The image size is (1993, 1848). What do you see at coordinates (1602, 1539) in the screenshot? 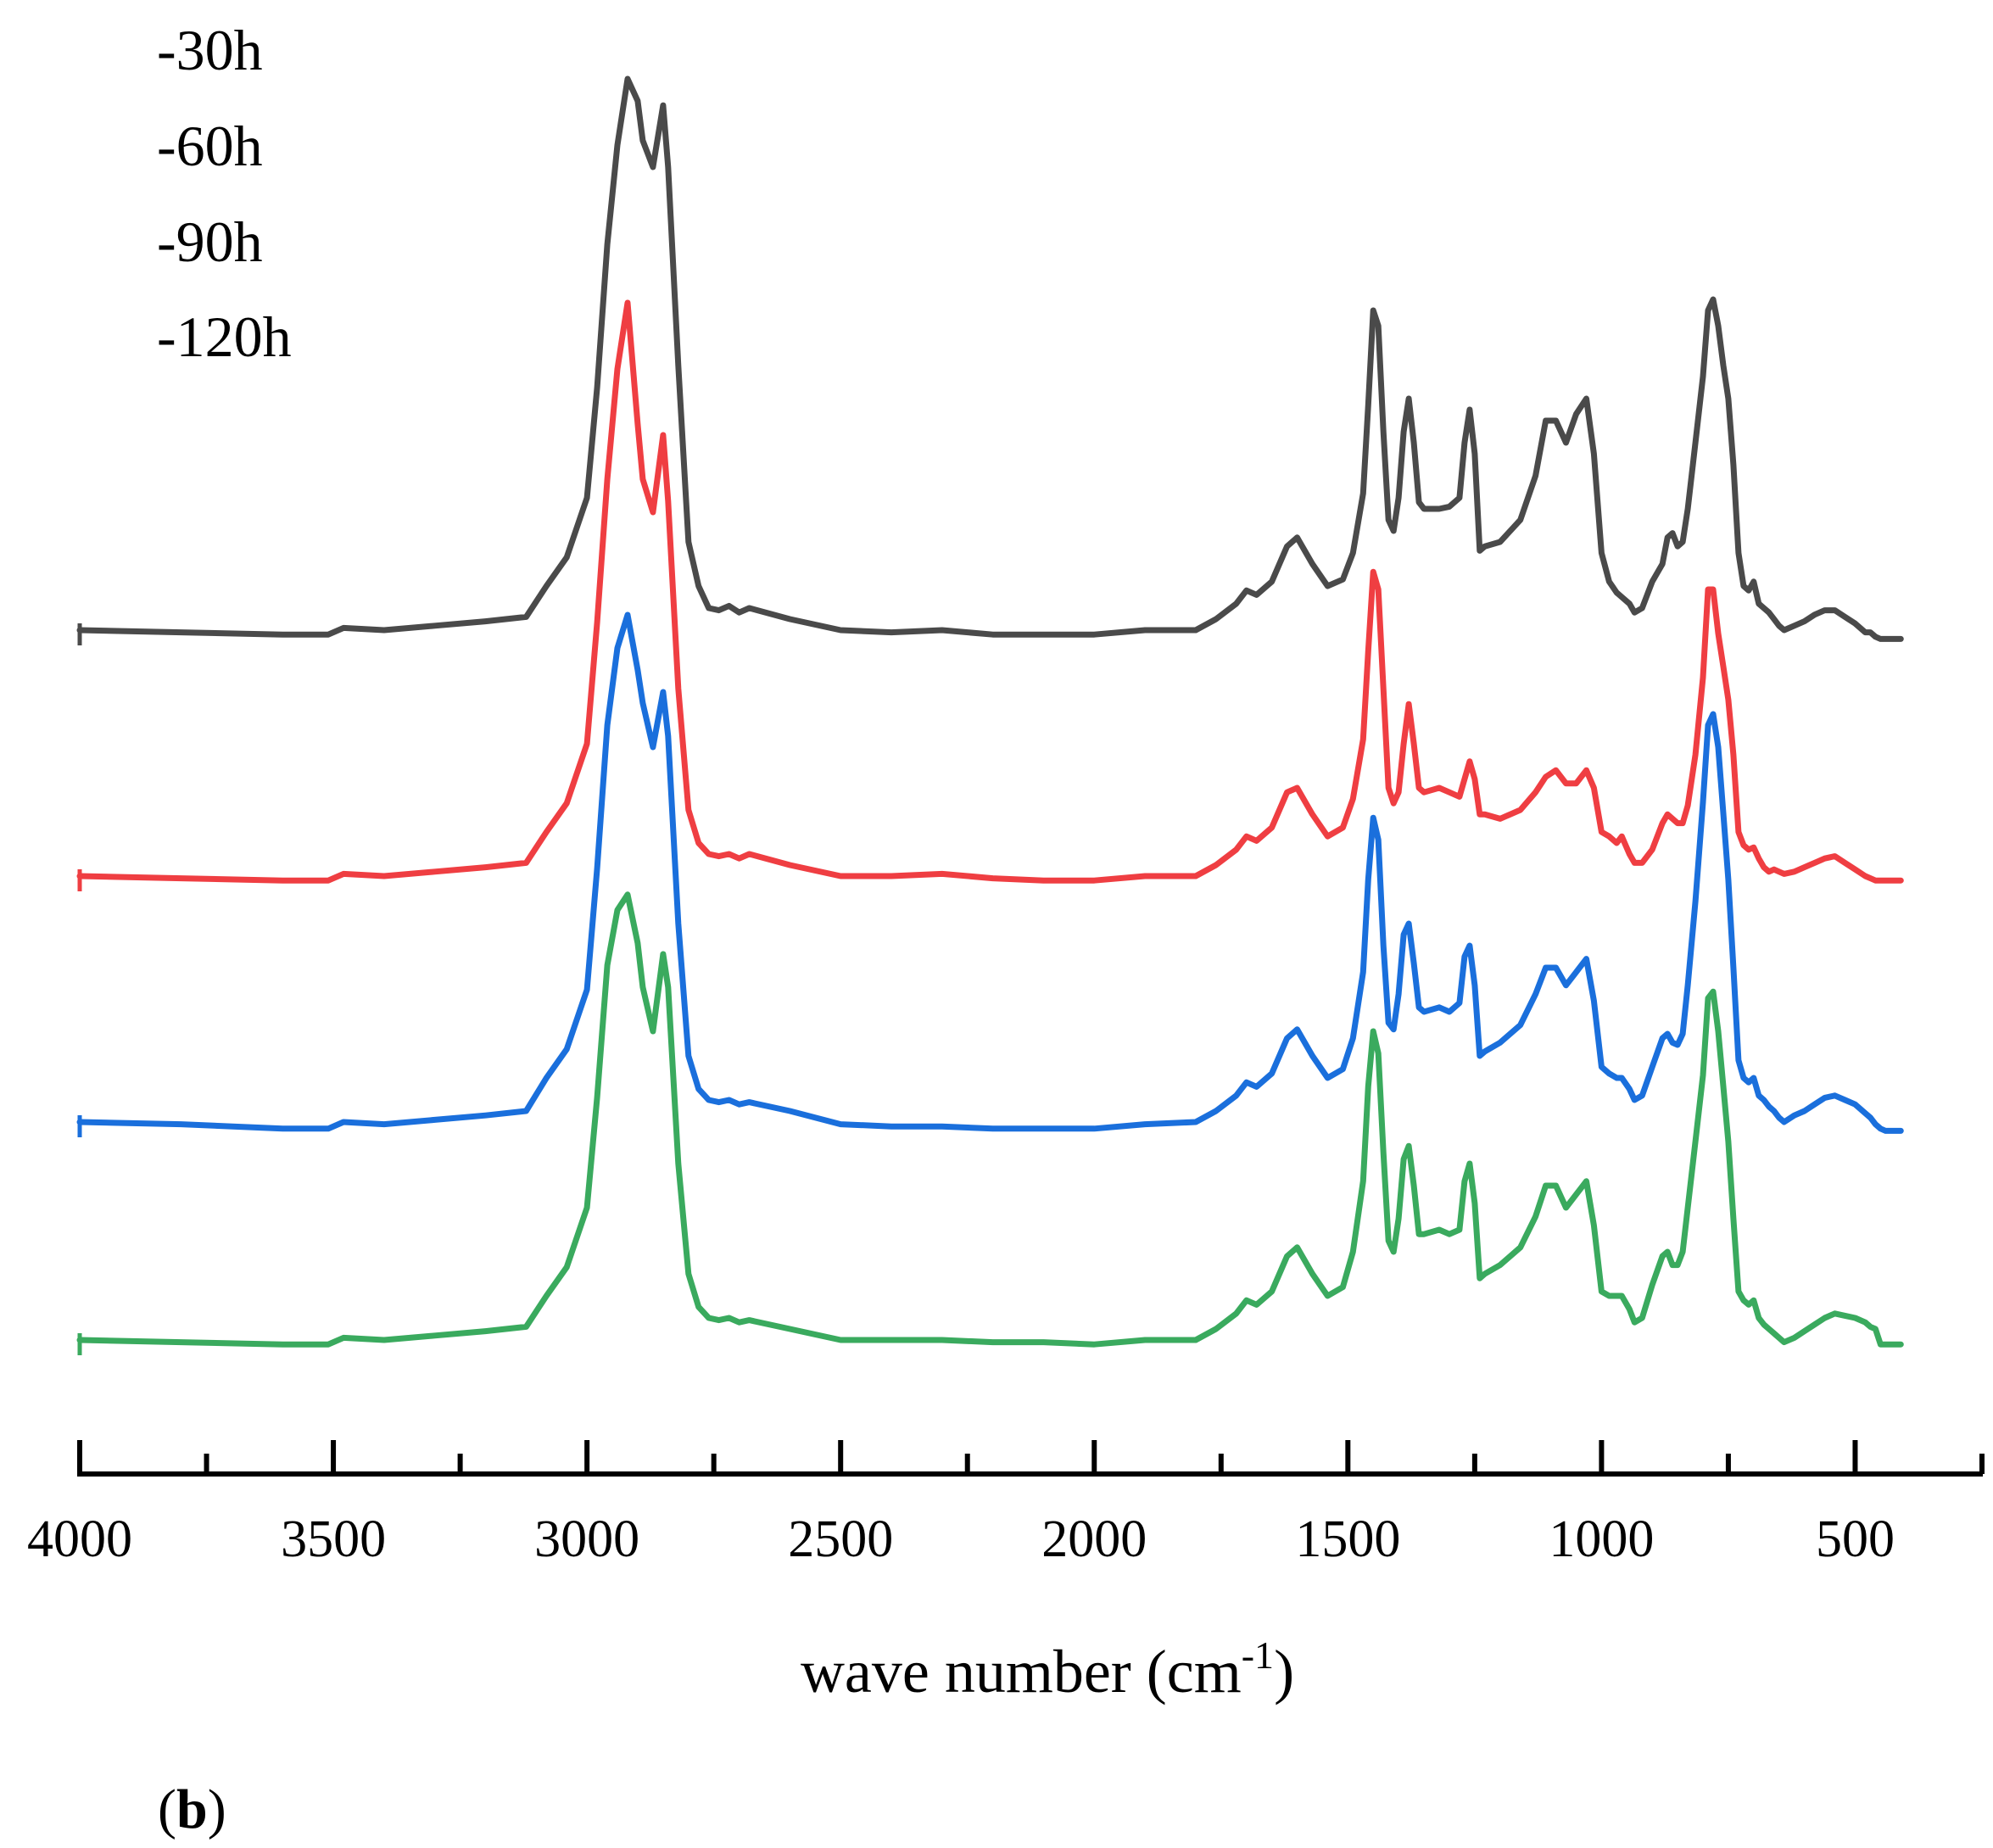
I see `x-tick-label-1000: 1000` at bounding box center [1602, 1539].